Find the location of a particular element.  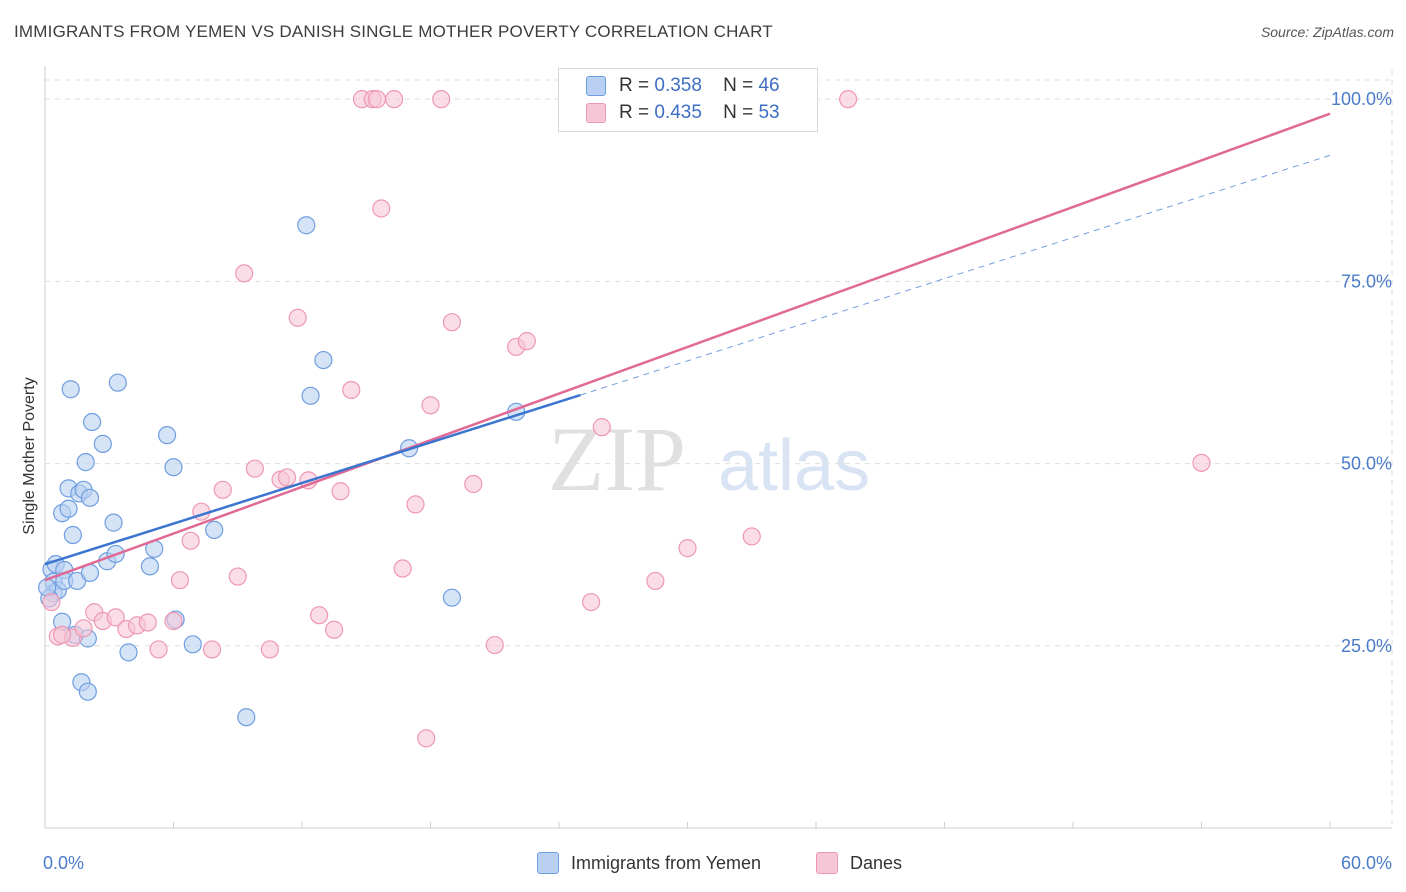

y-tick-label: 100.0% is located at coordinates (1361, 99).